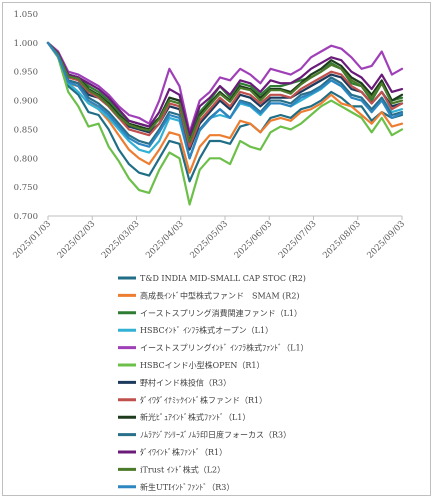 This screenshot has height=500, width=435. I want to click on legend-label-9: 新光ﾋﾟｭｱｲﾝﾄﾞ株式ﾌｧﾝﾄﾞ（L1）, so click(195, 417).